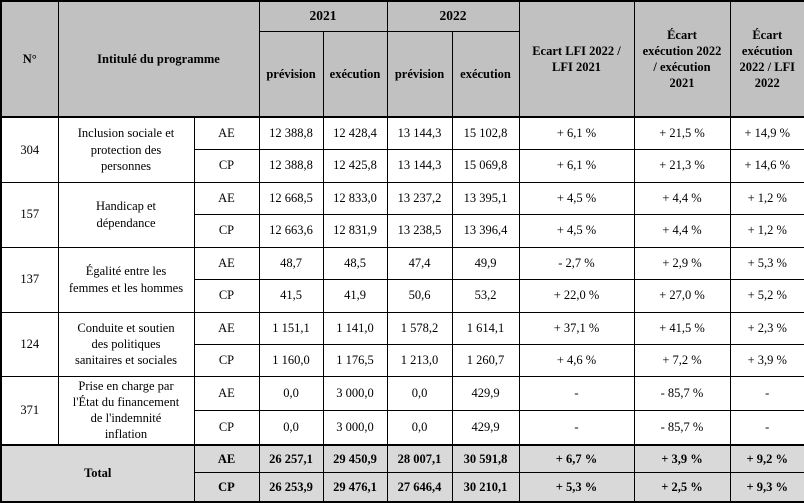 This screenshot has height=503, width=804. Describe the element at coordinates (419, 328) in the screenshot. I see `prevision-2022-cell: 1 578,2` at that location.